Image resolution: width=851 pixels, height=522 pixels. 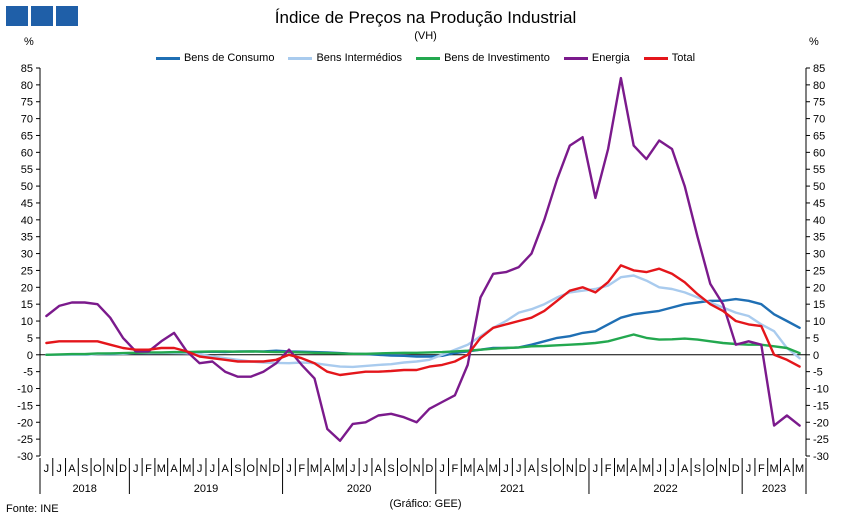 I want to click on y-tick-label-left: 35, so click(x=27, y=238).